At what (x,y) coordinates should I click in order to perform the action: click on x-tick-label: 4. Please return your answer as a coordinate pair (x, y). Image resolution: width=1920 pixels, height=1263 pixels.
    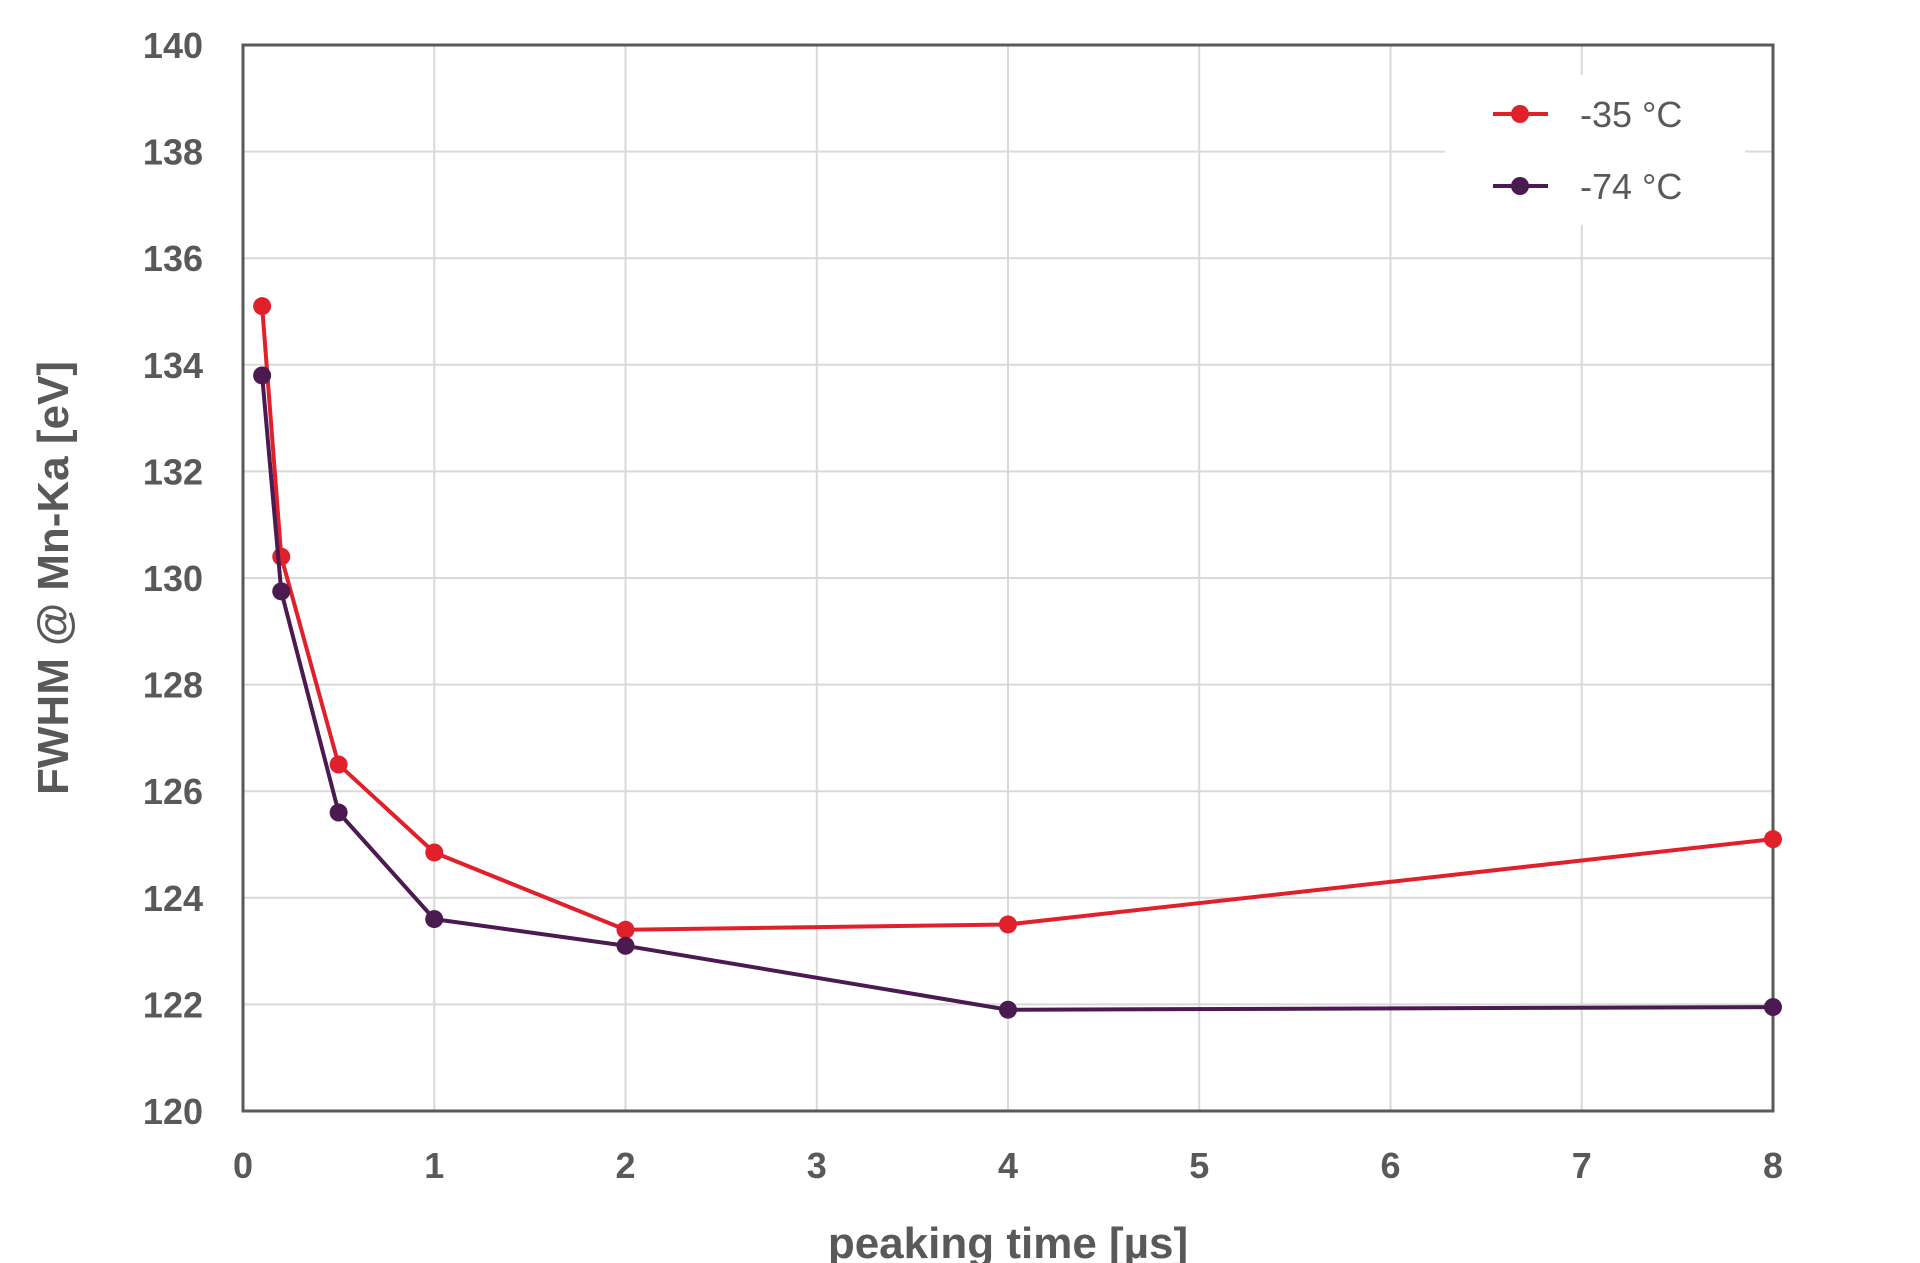
    Looking at the image, I should click on (1008, 1165).